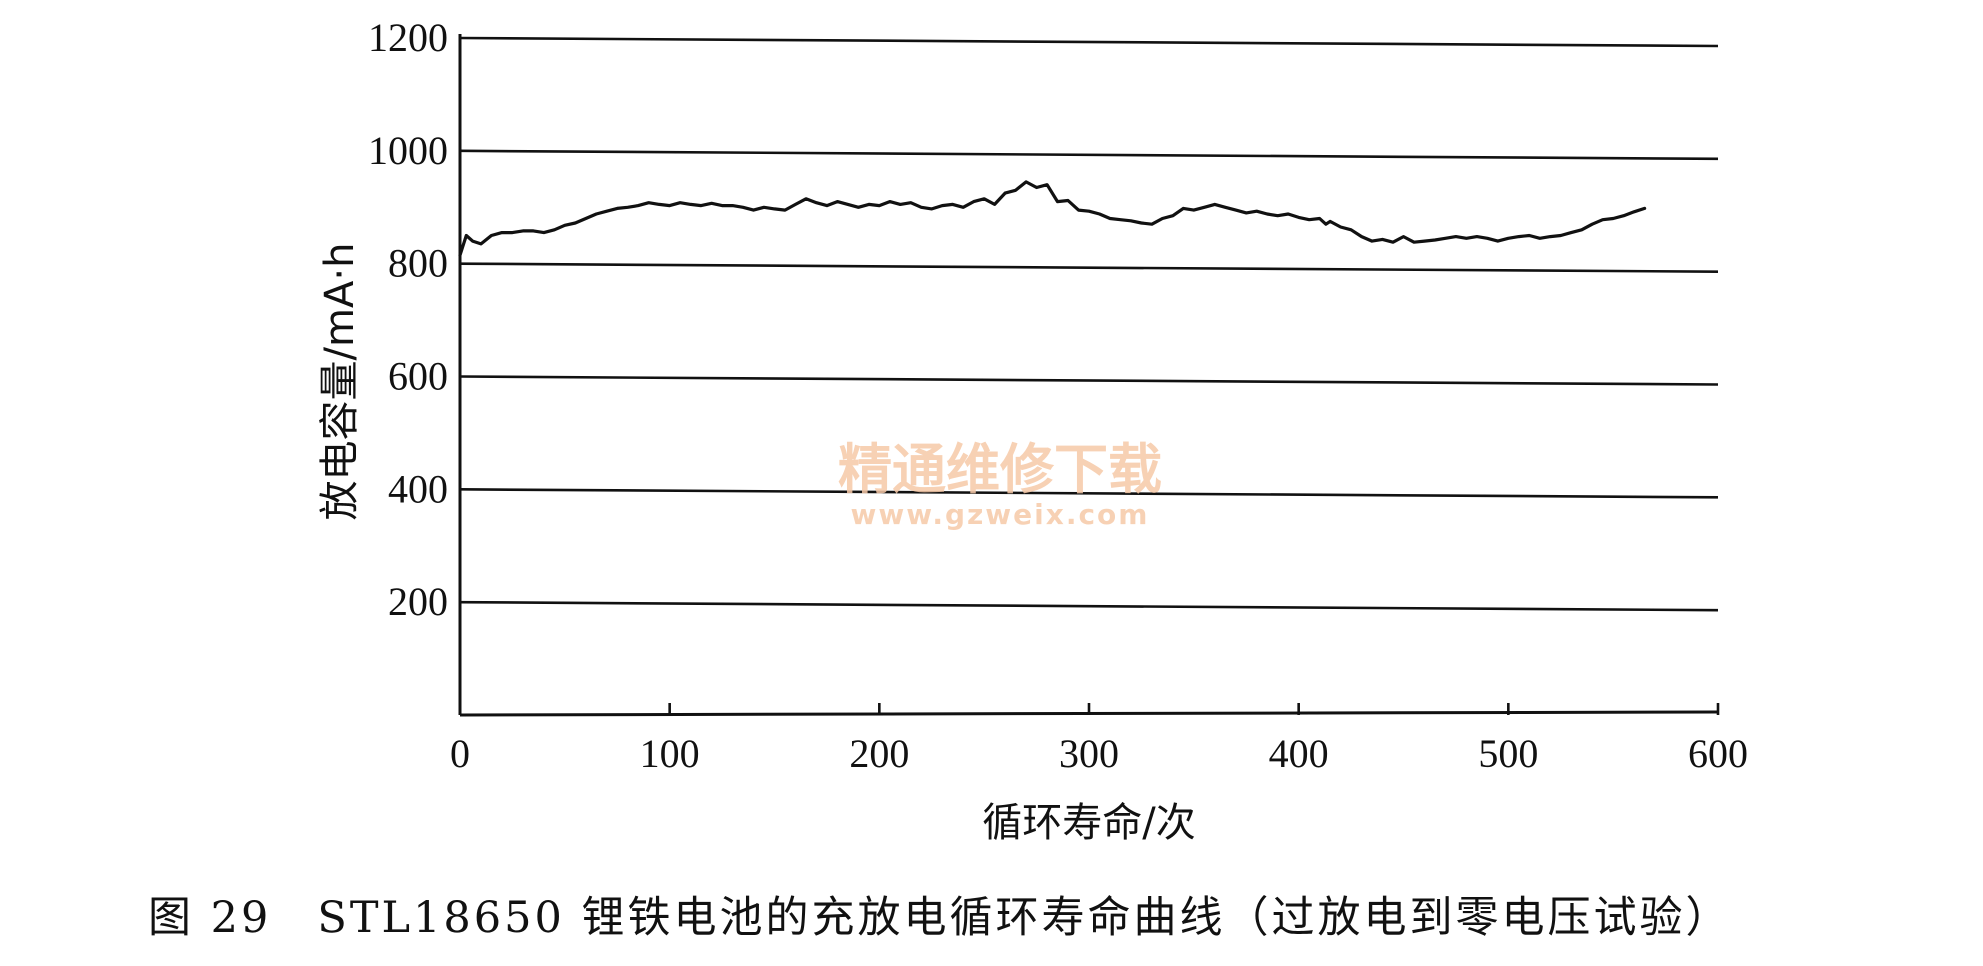  Describe the element at coordinates (408, 150) in the screenshot. I see `y-tick-label: 1000` at that location.